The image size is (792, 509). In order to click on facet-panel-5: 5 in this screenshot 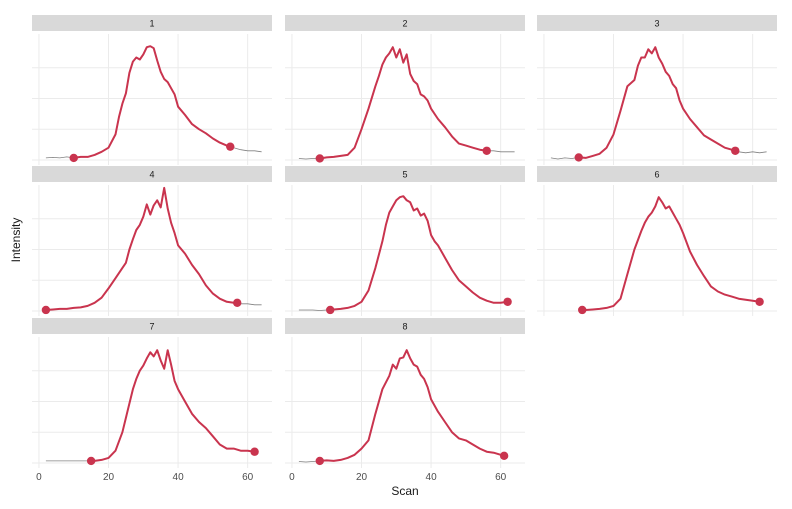, I will do `click(405, 241)`.